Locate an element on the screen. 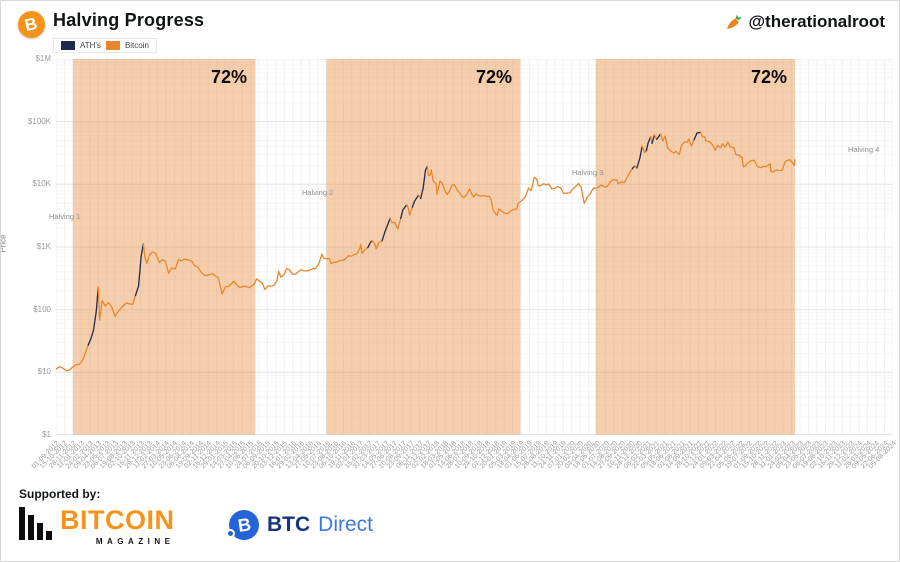 This screenshot has width=900, height=562. y-axis-tick: $1K is located at coordinates (43, 246).